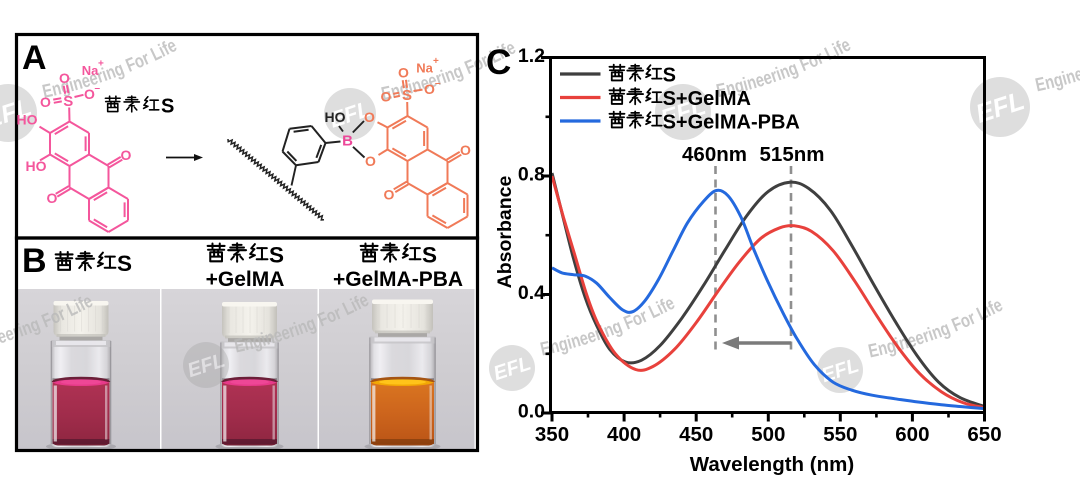 This screenshot has height=497, width=1080. I want to click on svg-text: 0.8, so click(531, 175).